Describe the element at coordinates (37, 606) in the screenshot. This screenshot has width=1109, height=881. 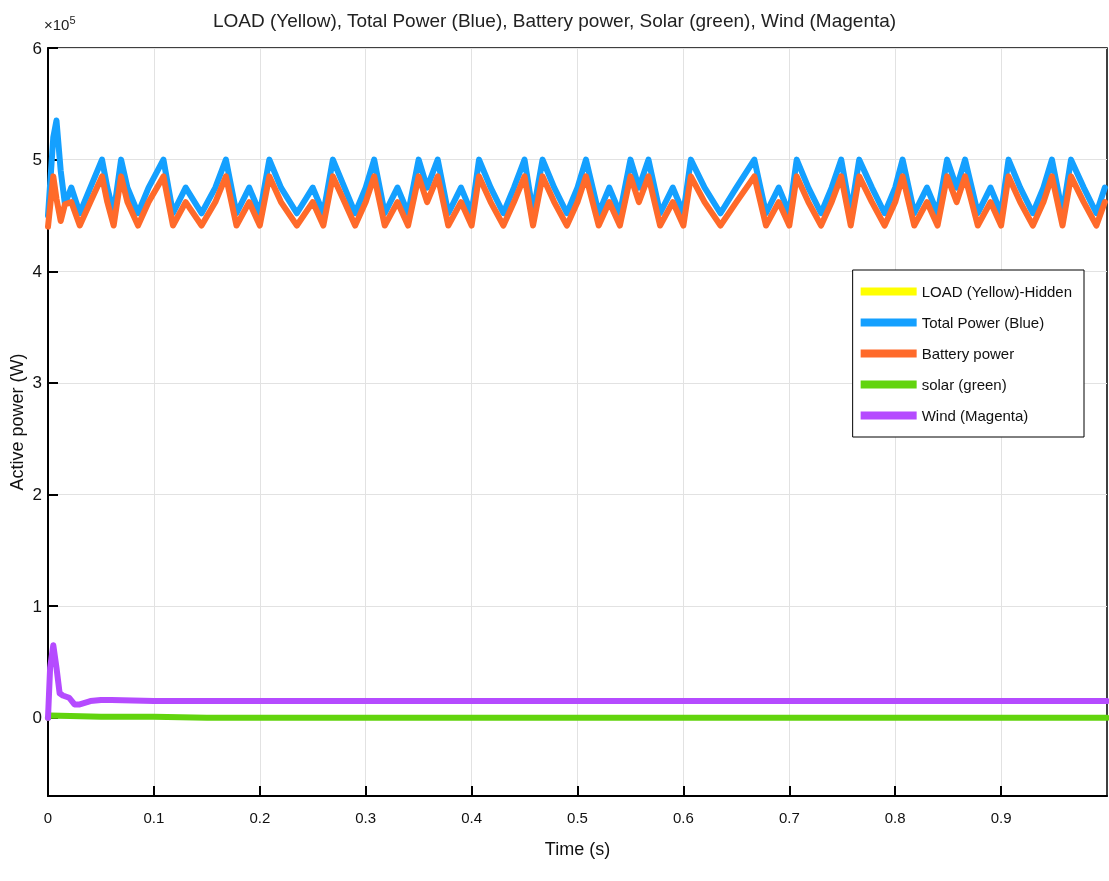
I see `y-tick-label: 1` at that location.